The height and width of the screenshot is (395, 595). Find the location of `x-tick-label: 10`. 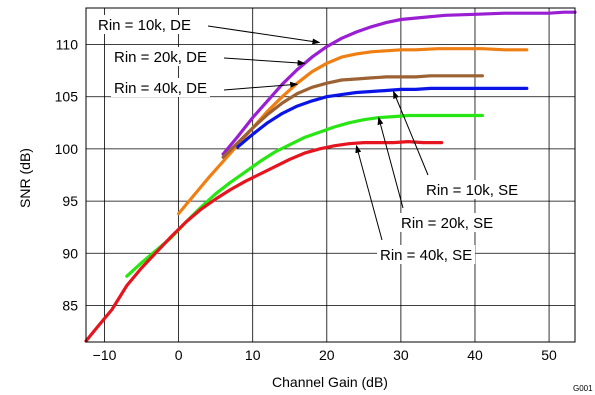

x-tick-label: 10 is located at coordinates (253, 355).